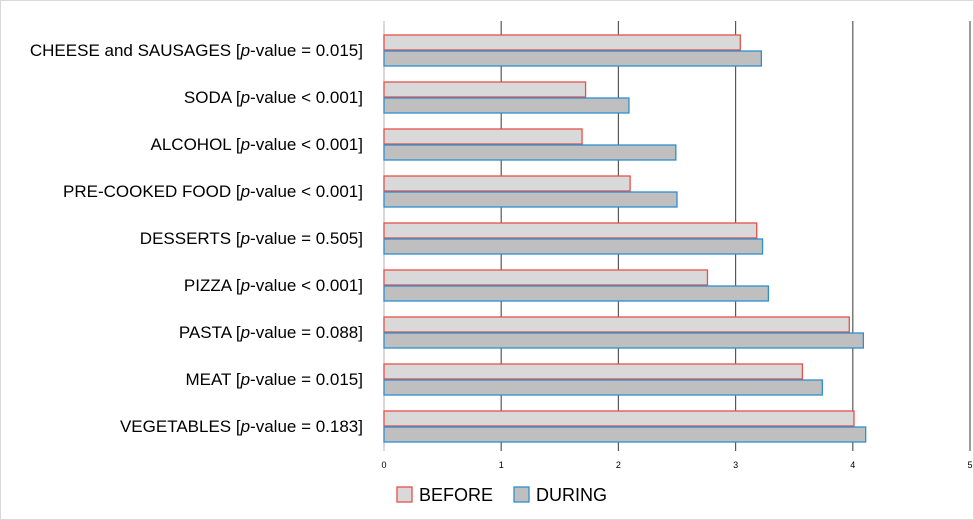  I want to click on x-tick-label: 2, so click(618, 465).